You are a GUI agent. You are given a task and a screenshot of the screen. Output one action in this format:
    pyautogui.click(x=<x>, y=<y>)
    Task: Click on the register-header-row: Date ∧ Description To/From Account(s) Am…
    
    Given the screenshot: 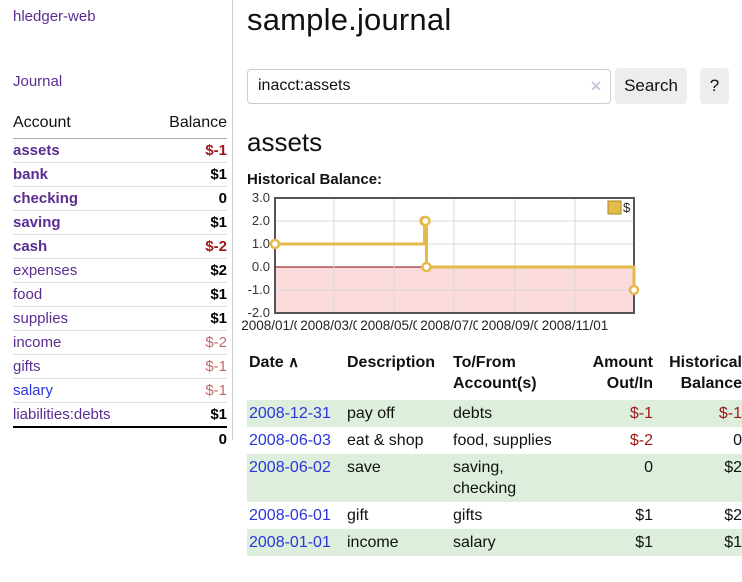 What is the action you would take?
    pyautogui.click(x=494, y=375)
    